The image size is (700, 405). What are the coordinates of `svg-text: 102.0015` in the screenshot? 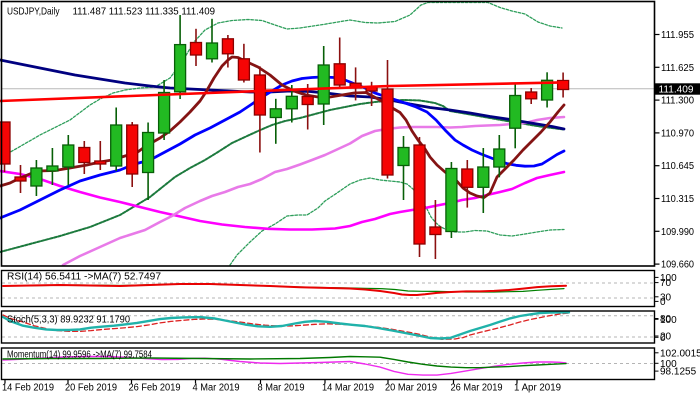 It's located at (680, 353).